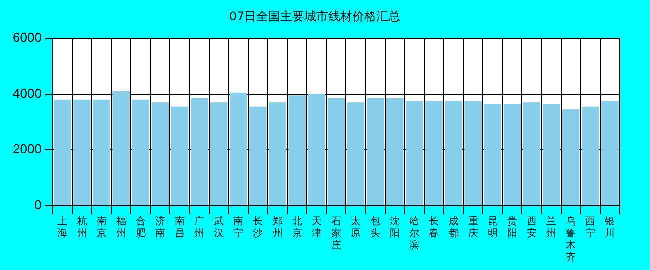 The width and height of the screenshot is (650, 270). I want to click on x-tick-label: 合肥, so click(141, 228).